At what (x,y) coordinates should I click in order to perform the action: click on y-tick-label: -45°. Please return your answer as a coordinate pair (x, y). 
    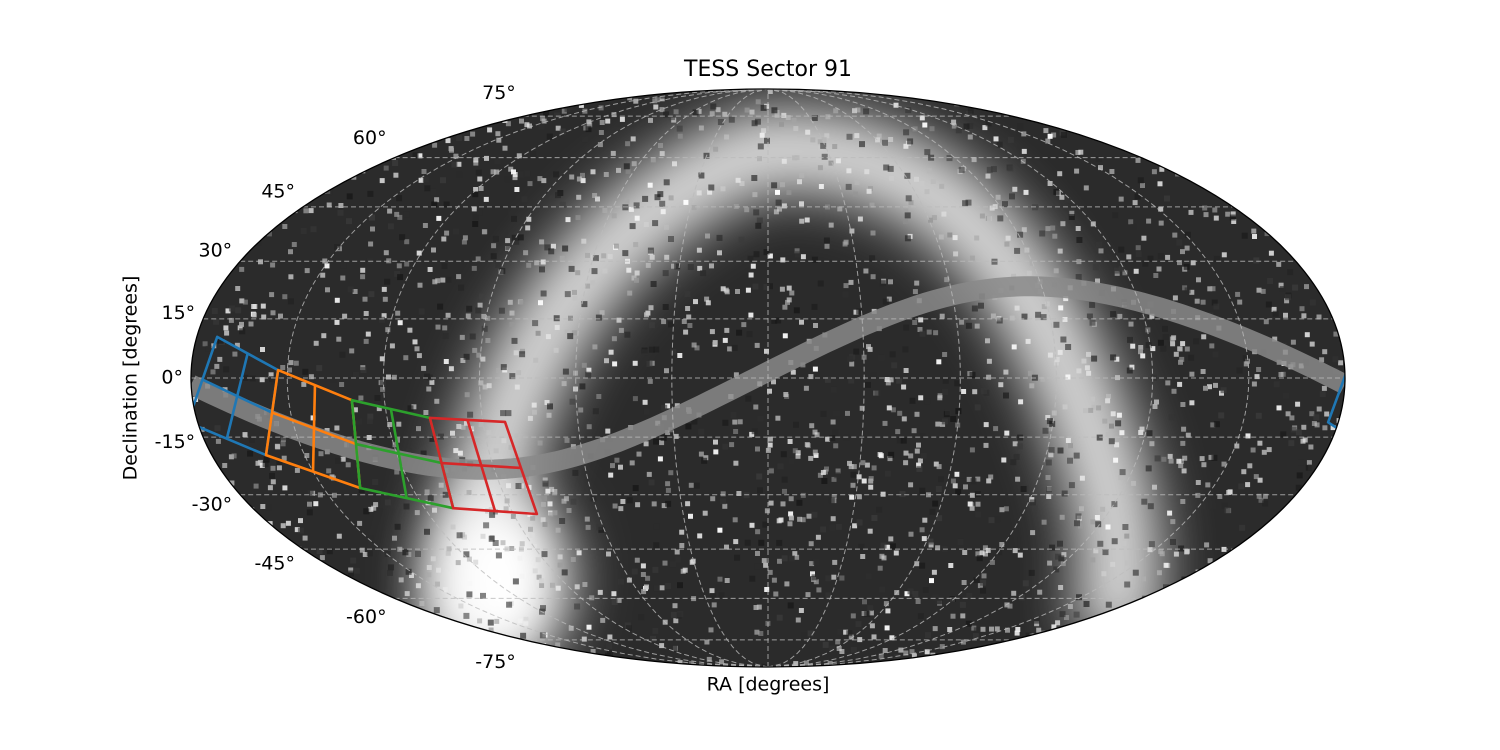
    Looking at the image, I should click on (274, 563).